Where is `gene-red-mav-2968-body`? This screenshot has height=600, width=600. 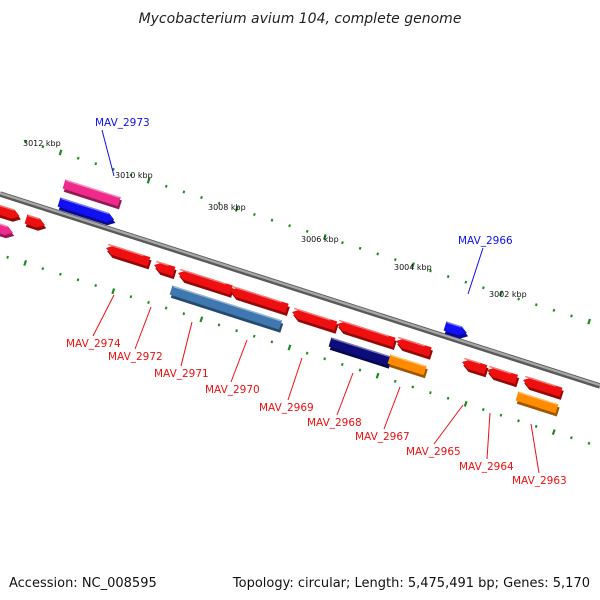 gene-red-mav-2968-body is located at coordinates (366, 334).